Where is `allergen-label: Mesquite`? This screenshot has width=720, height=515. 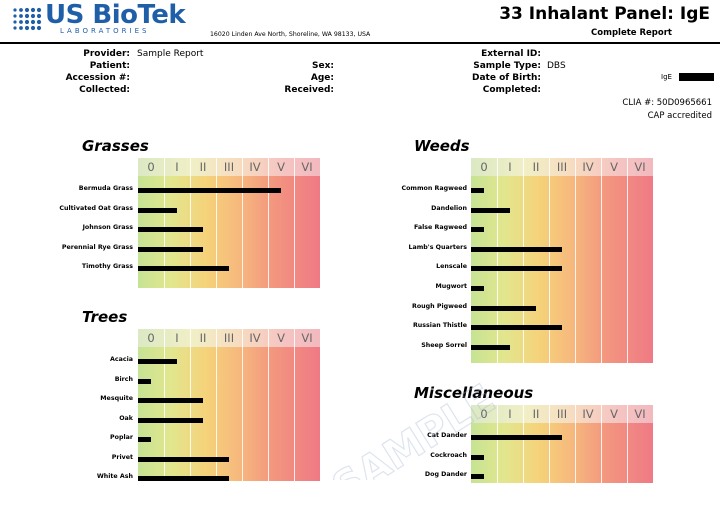 allergen-label: Mesquite is located at coordinates (116, 398).